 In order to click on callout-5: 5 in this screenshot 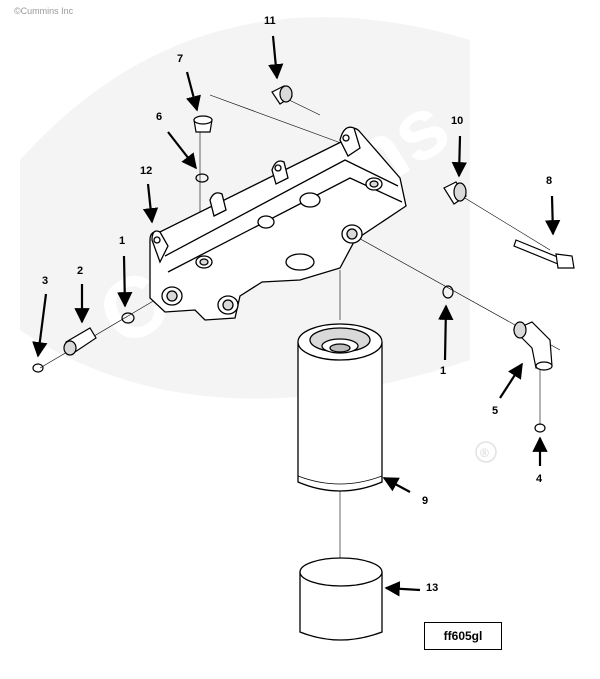, I will do `click(495, 411)`.